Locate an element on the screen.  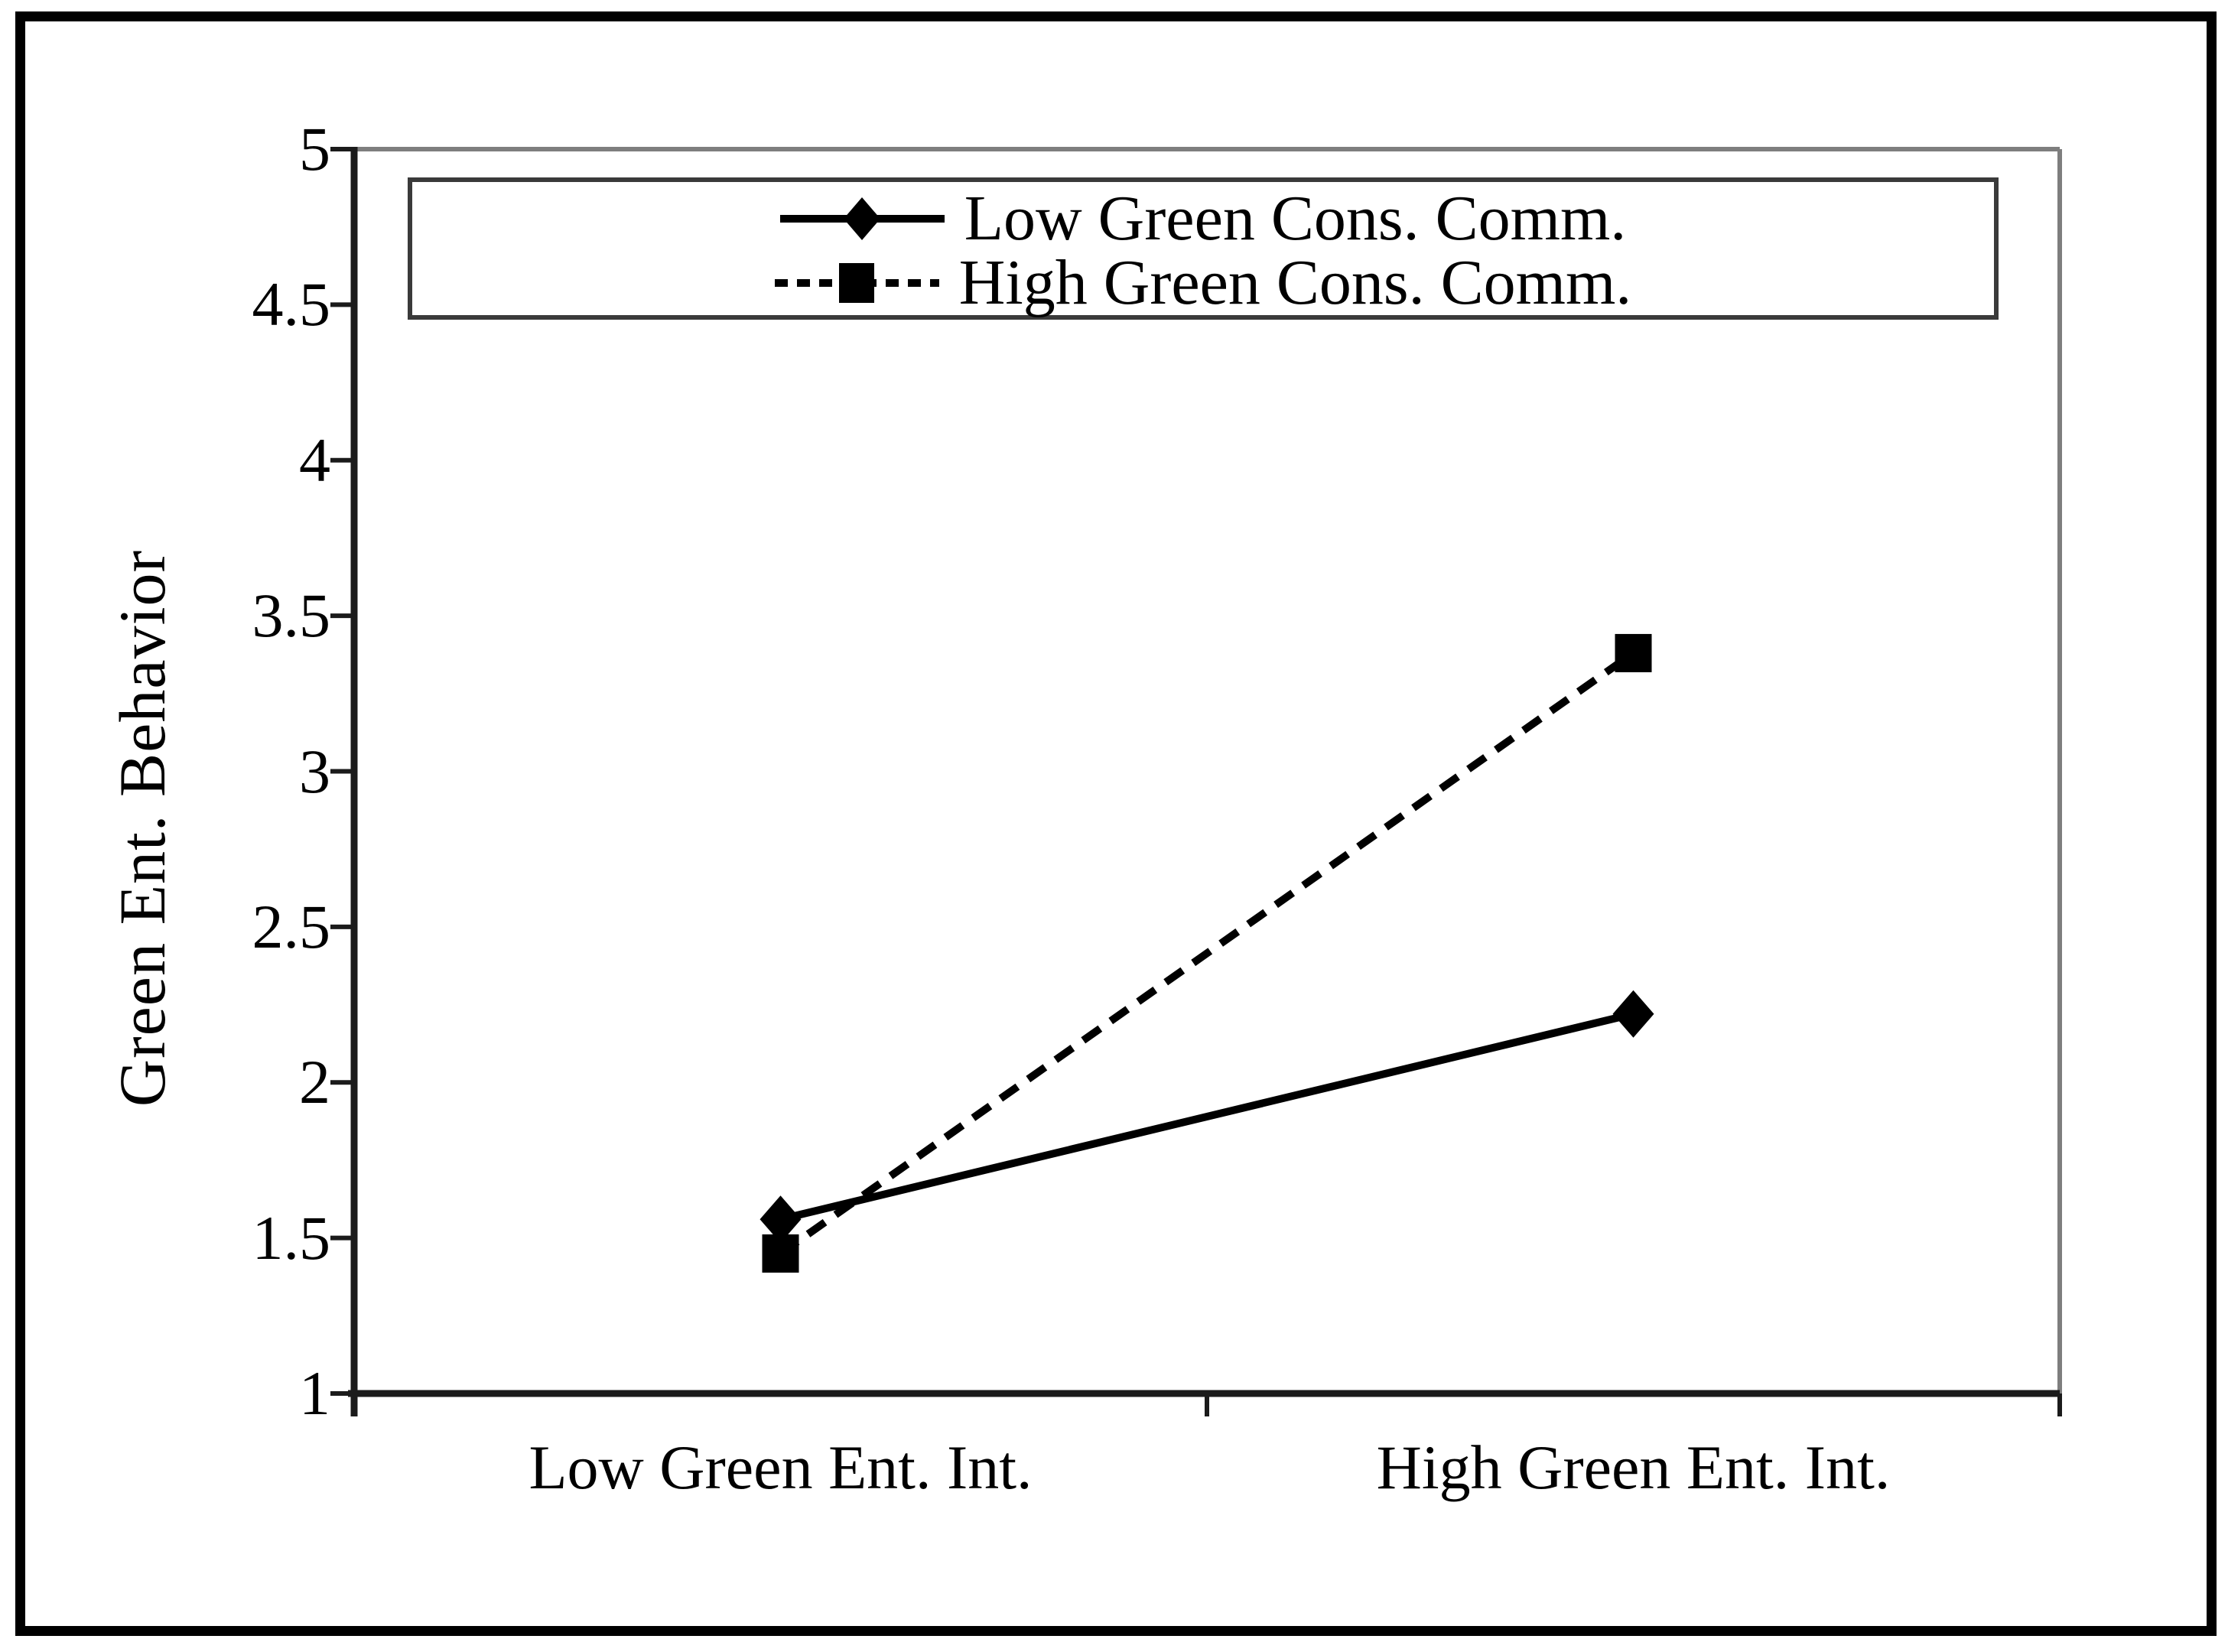
legend-square-marker-icon is located at coordinates (856, 283).